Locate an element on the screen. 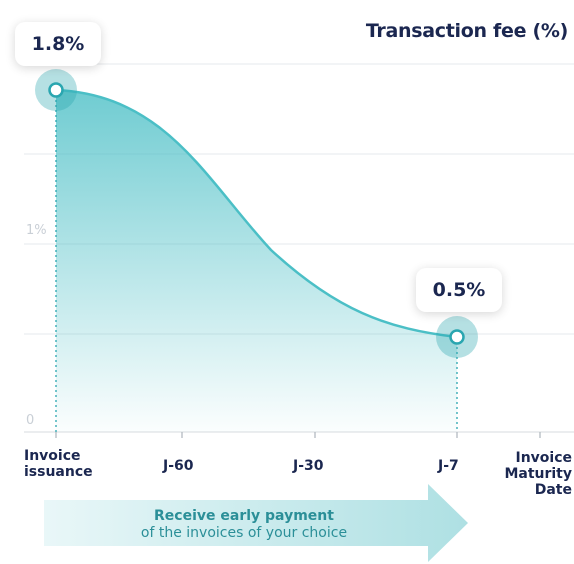  arrow-caption-line2: of the invoices of your choice is located at coordinates (244, 533).